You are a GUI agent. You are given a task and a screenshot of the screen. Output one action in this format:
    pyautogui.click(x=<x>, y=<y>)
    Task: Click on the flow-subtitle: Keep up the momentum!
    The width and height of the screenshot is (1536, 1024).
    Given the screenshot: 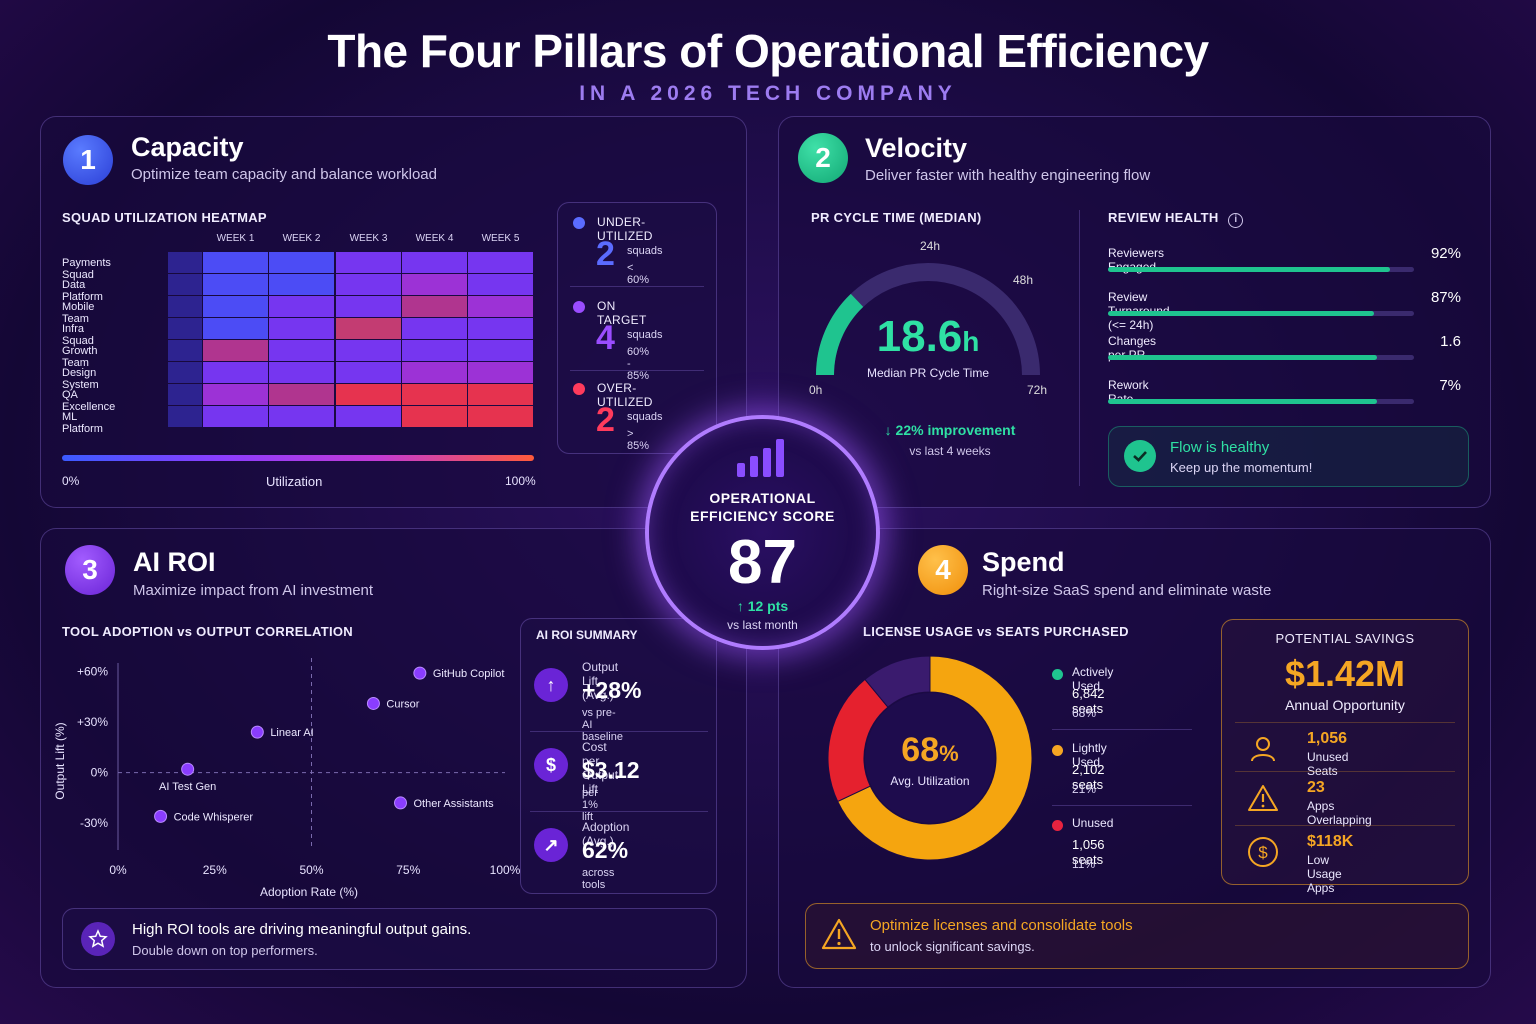 What is the action you would take?
    pyautogui.click(x=1241, y=467)
    